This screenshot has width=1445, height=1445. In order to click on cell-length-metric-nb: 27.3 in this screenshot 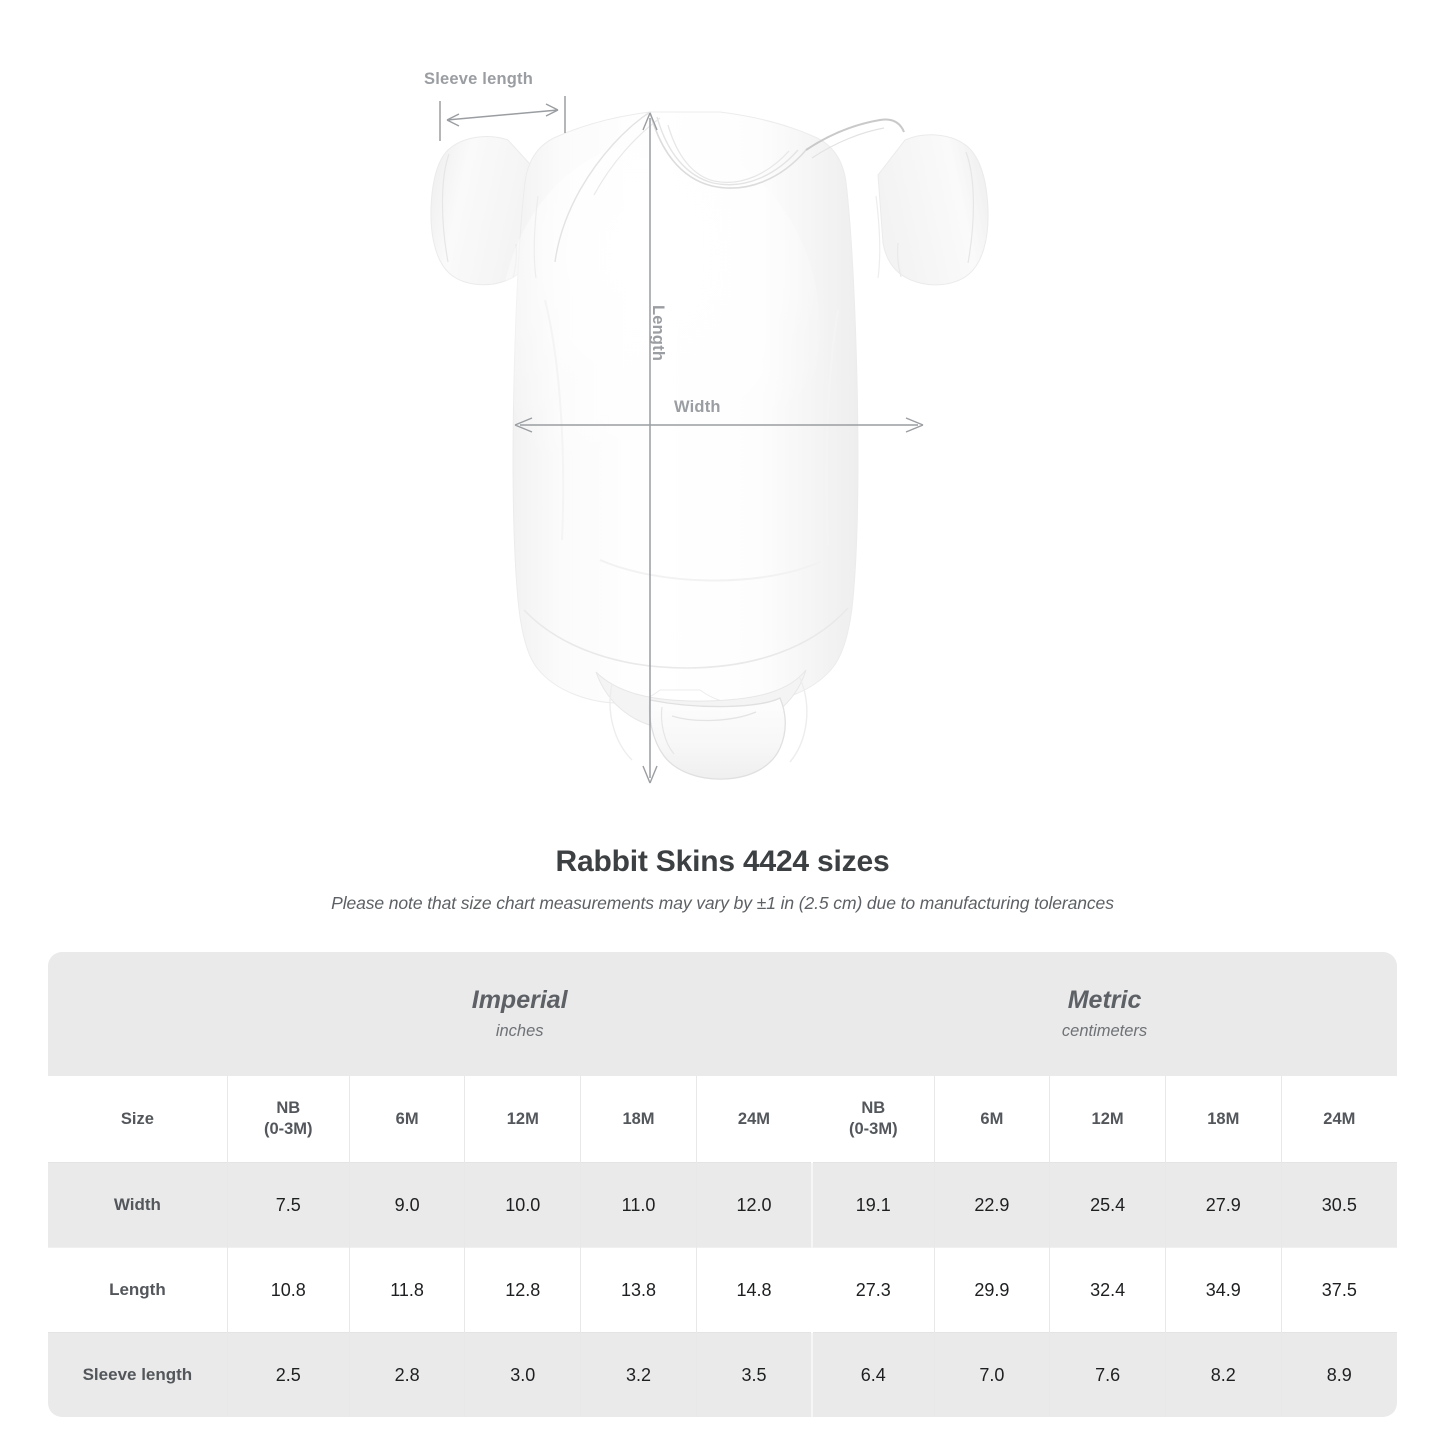, I will do `click(873, 1290)`.